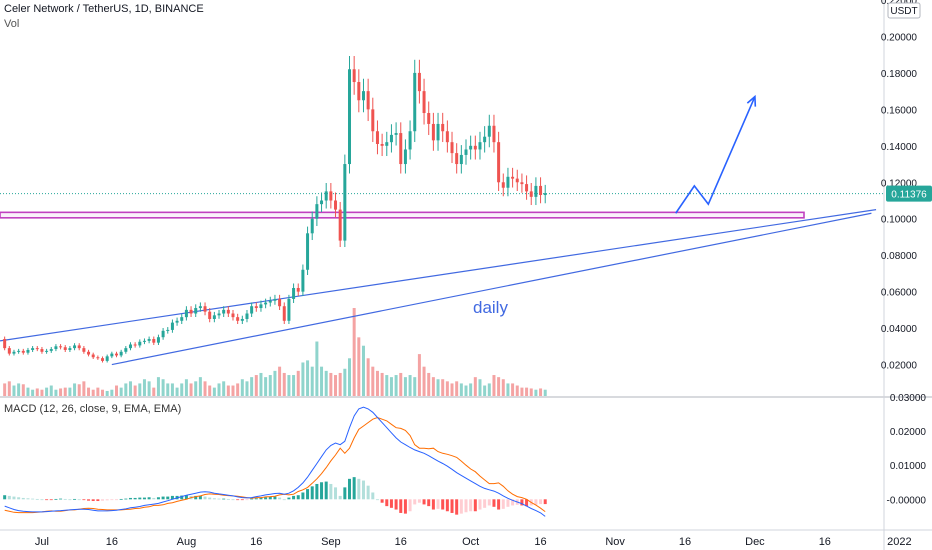 The height and width of the screenshot is (550, 932). Describe the element at coordinates (93, 409) in the screenshot. I see `macd-title: MACD (12, 26, close, 9, EMA, EMA)` at that location.